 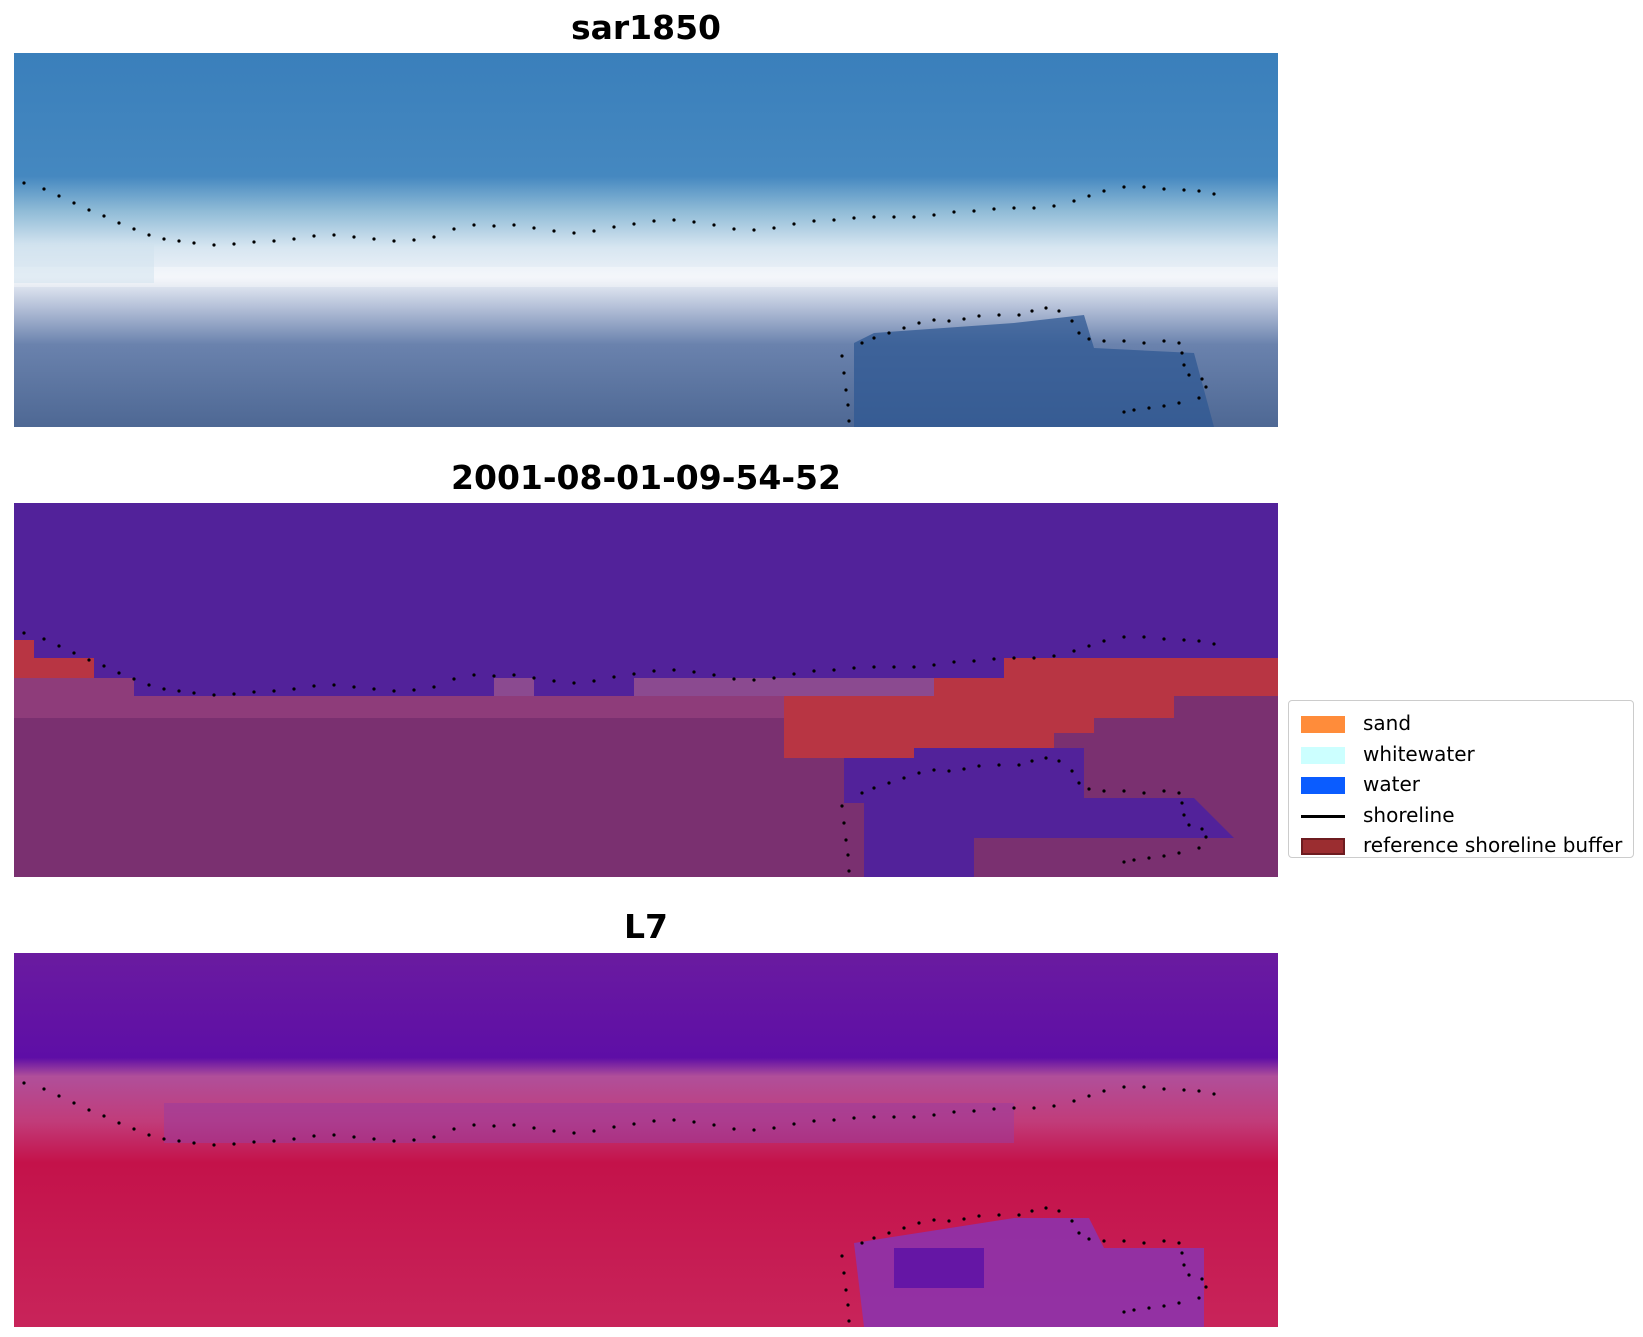 I want to click on index-lagoon, so click(x=1029, y=1272).